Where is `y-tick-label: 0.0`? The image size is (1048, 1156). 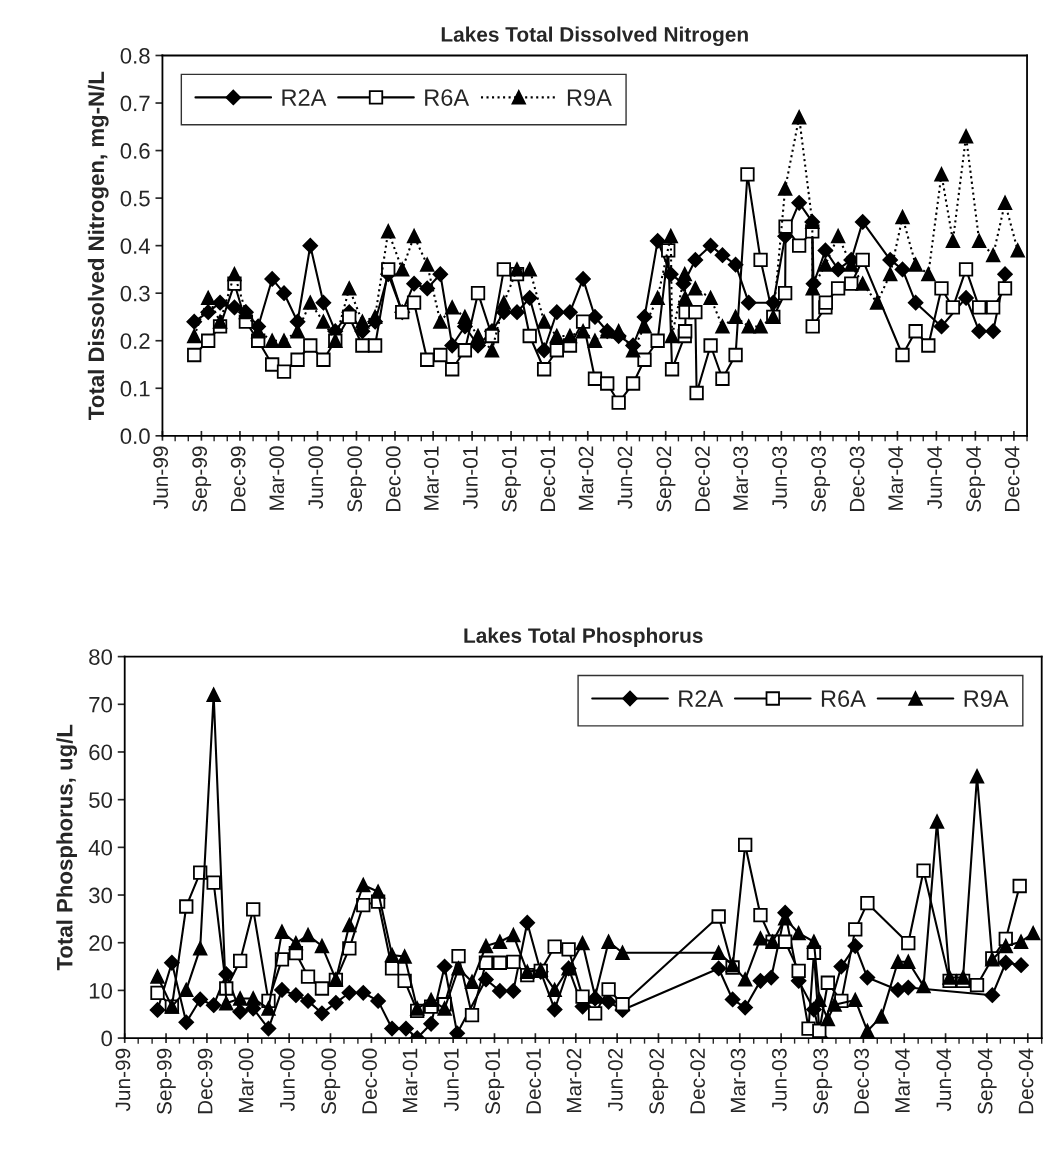
y-tick-label: 0.0 is located at coordinates (135, 436).